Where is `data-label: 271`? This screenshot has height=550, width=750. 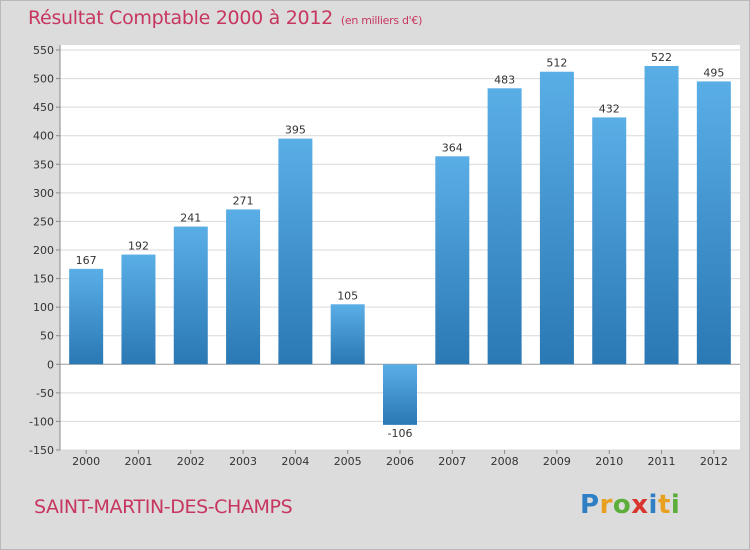
data-label: 271 is located at coordinates (243, 200).